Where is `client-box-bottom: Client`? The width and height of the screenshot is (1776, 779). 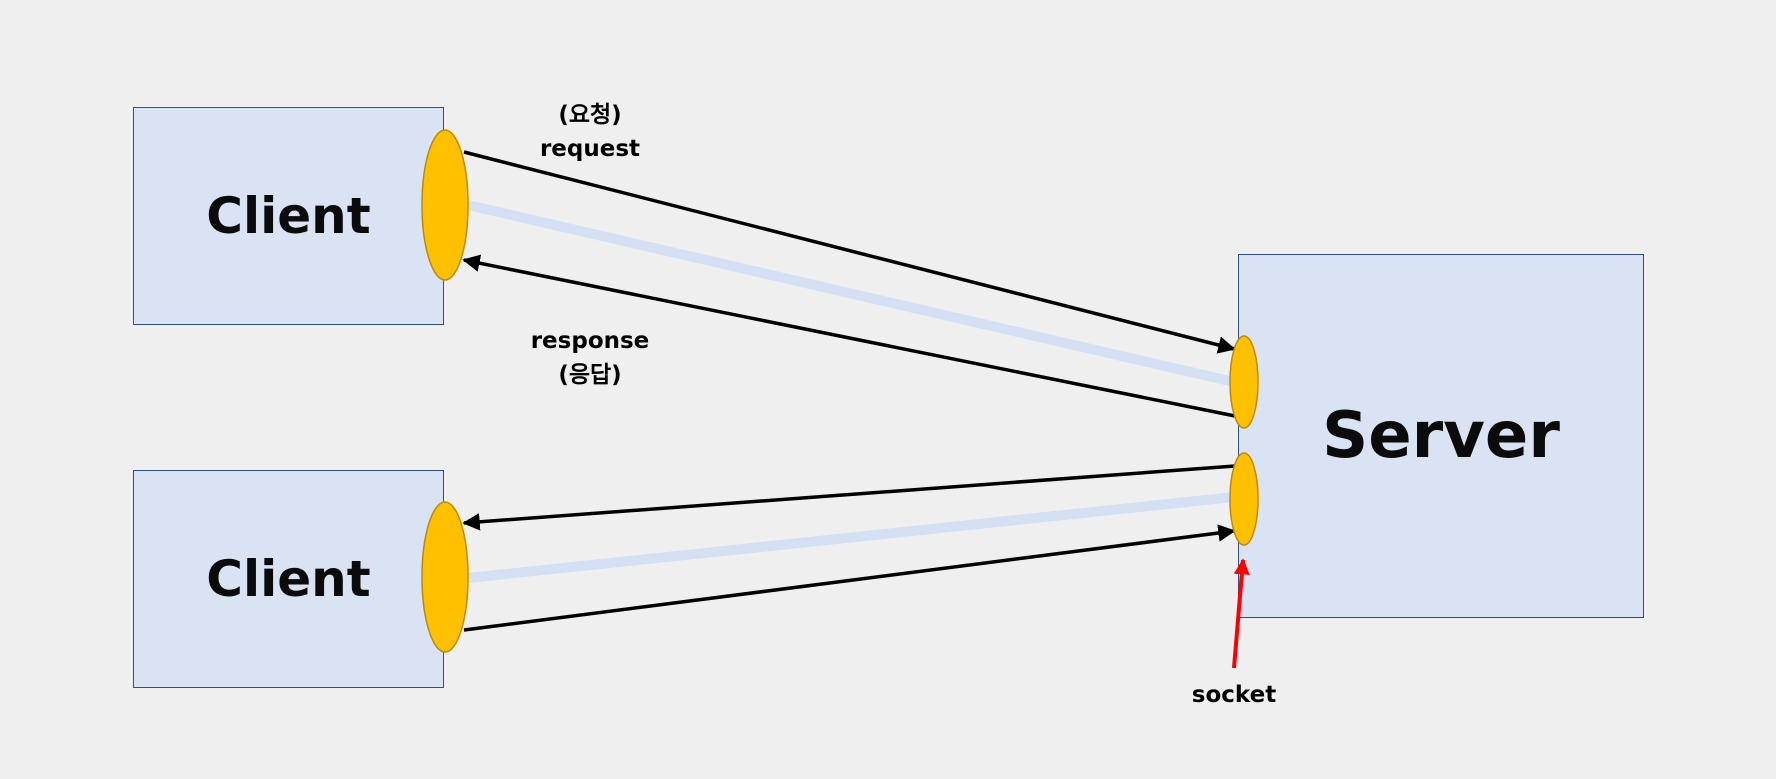 client-box-bottom: Client is located at coordinates (288, 579).